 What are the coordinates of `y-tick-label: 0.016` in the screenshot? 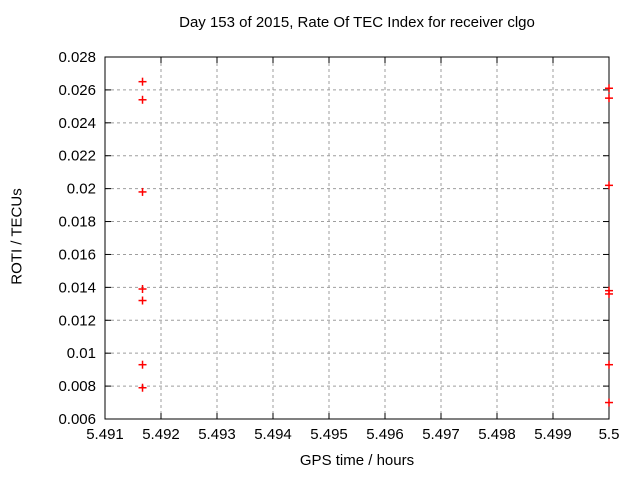 It's located at (77, 254).